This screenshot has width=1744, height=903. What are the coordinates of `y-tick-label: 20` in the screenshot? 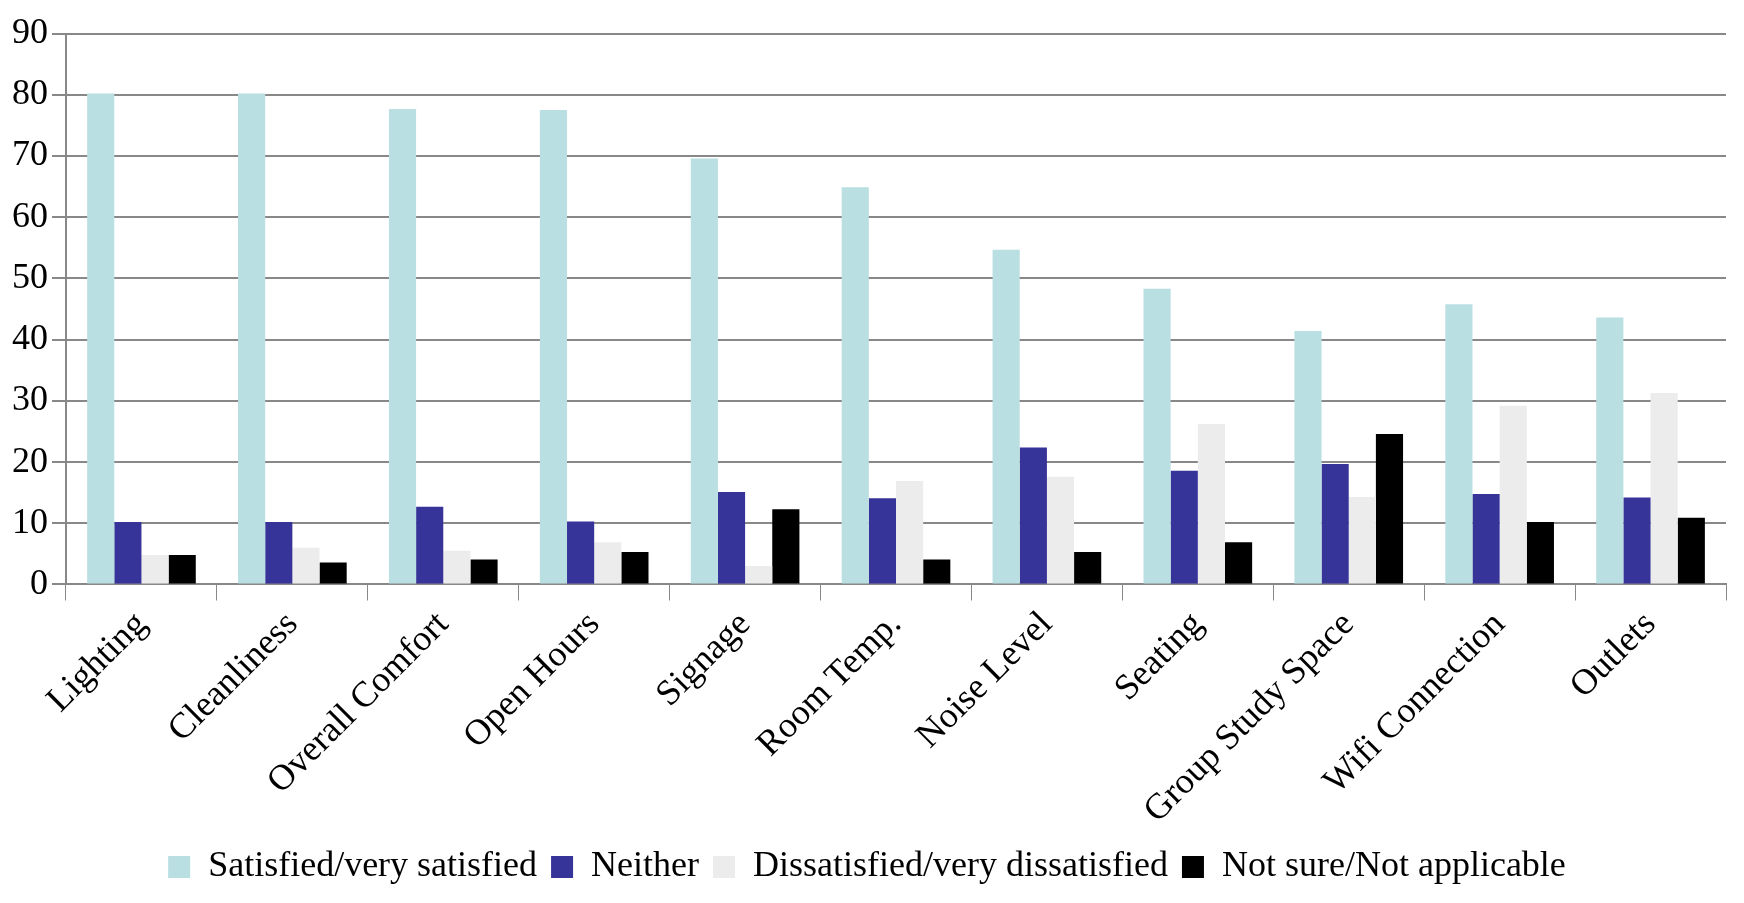 It's located at (30, 459).